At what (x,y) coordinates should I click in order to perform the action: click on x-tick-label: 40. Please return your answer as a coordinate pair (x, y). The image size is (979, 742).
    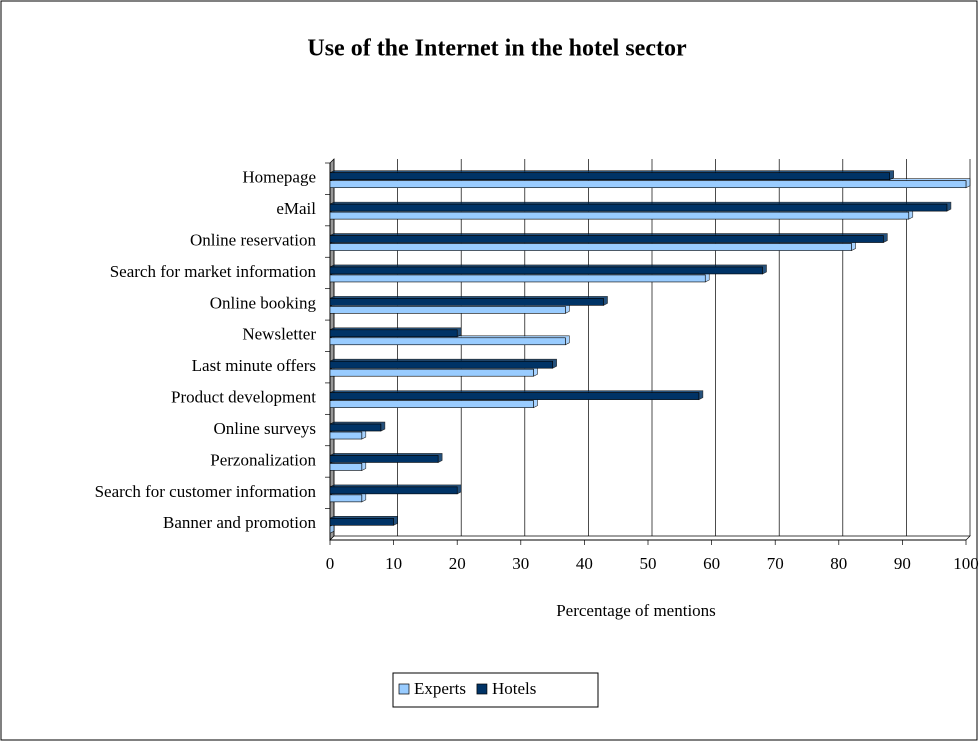
    Looking at the image, I should click on (584, 563).